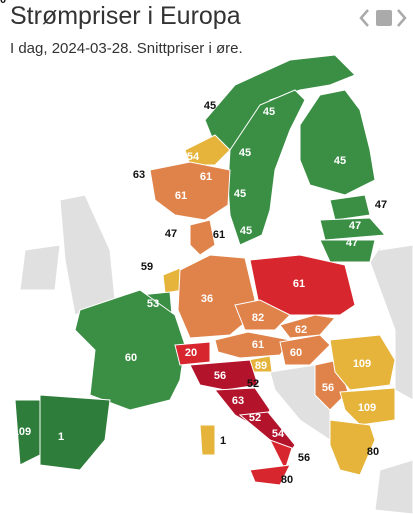 The width and height of the screenshot is (413, 514). What do you see at coordinates (207, 299) in the screenshot?
I see `price-label: 36` at bounding box center [207, 299].